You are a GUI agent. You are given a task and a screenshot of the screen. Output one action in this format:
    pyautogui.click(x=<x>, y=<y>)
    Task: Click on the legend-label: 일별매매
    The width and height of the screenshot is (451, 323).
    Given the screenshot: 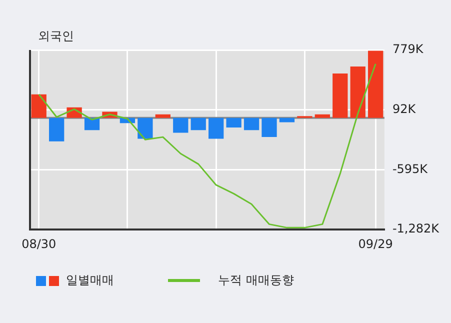 What is the action you would take?
    pyautogui.click(x=90, y=280)
    